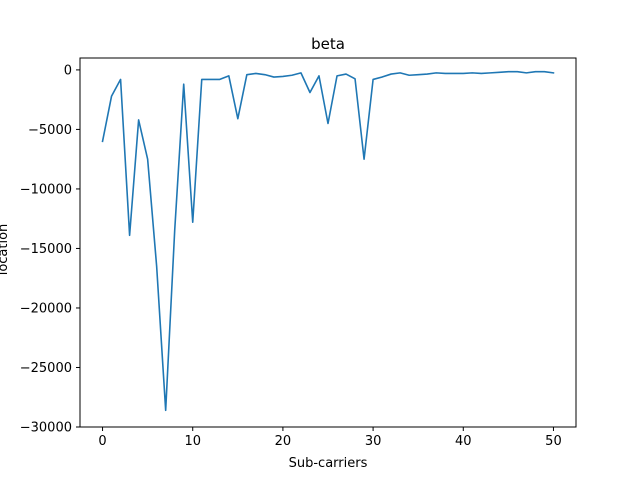  What do you see at coordinates (46, 368) in the screenshot?
I see `y-tick-label: −25000` at bounding box center [46, 368].